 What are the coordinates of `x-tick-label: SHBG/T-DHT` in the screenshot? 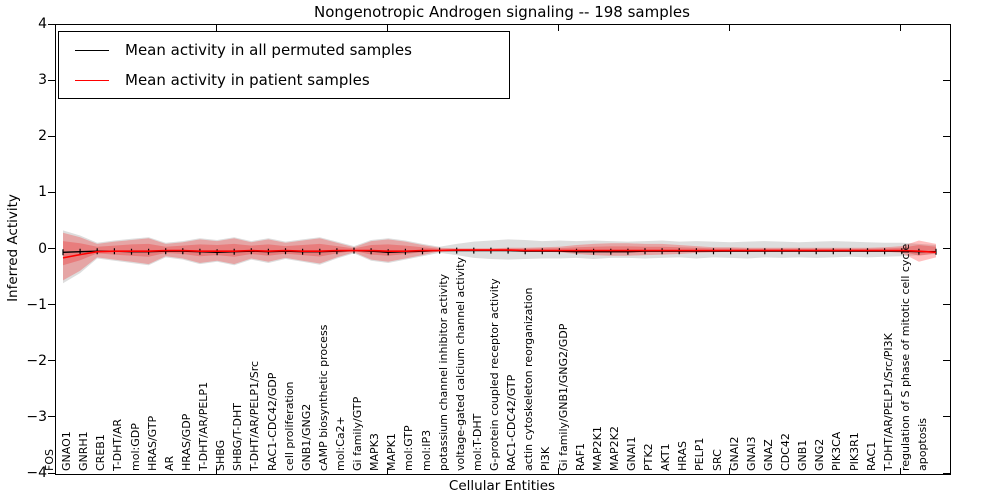 It's located at (238, 437).